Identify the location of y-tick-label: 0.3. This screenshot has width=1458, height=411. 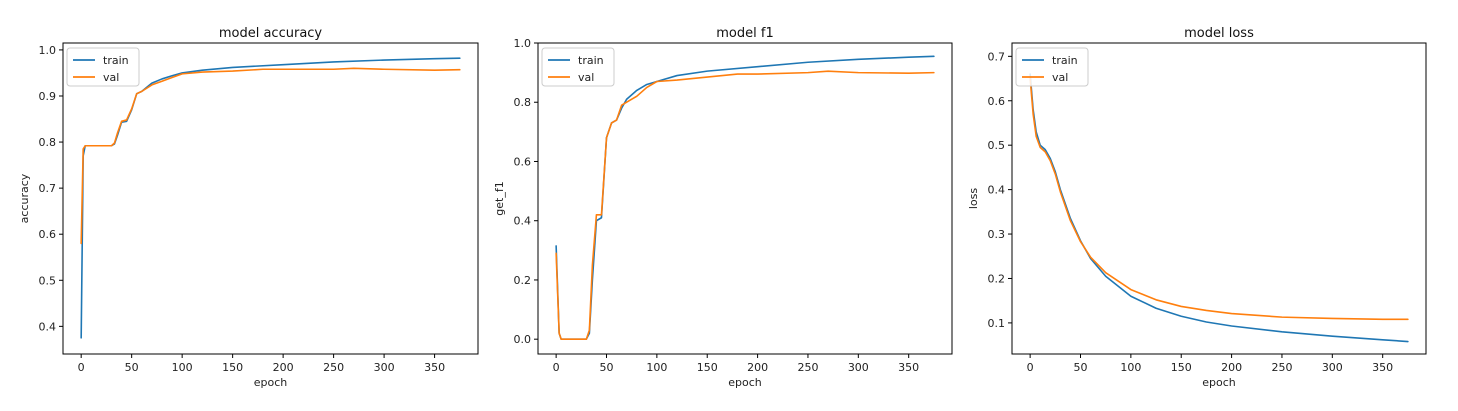
(997, 234).